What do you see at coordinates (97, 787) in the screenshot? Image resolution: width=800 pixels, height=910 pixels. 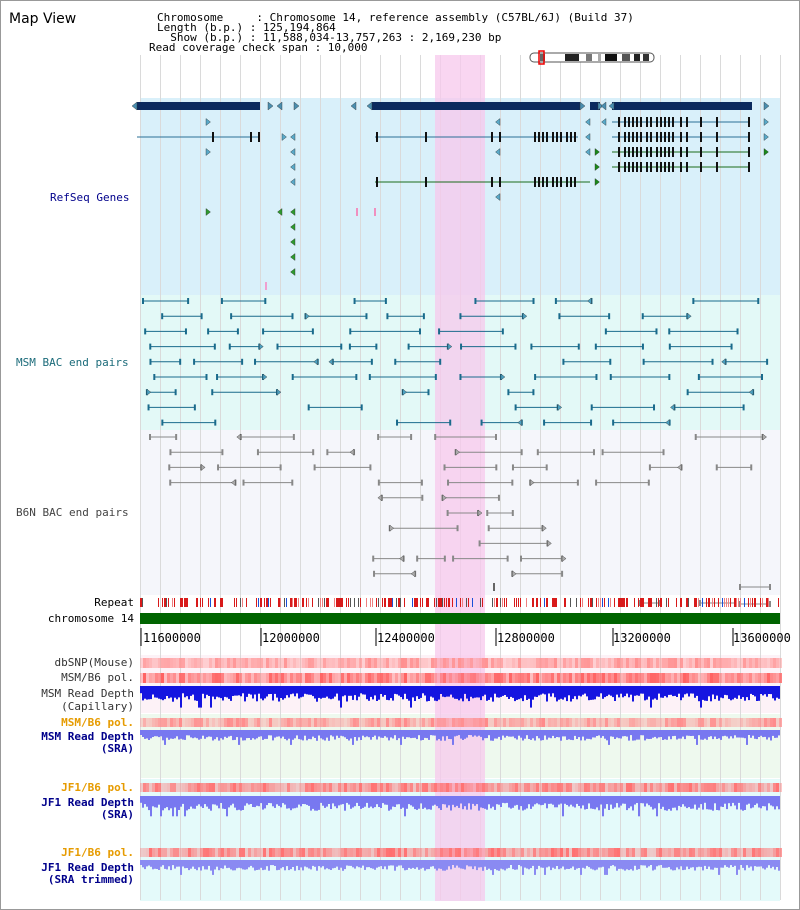 I see `jf1-pol-label: JF1/B6 pol.` at bounding box center [97, 787].